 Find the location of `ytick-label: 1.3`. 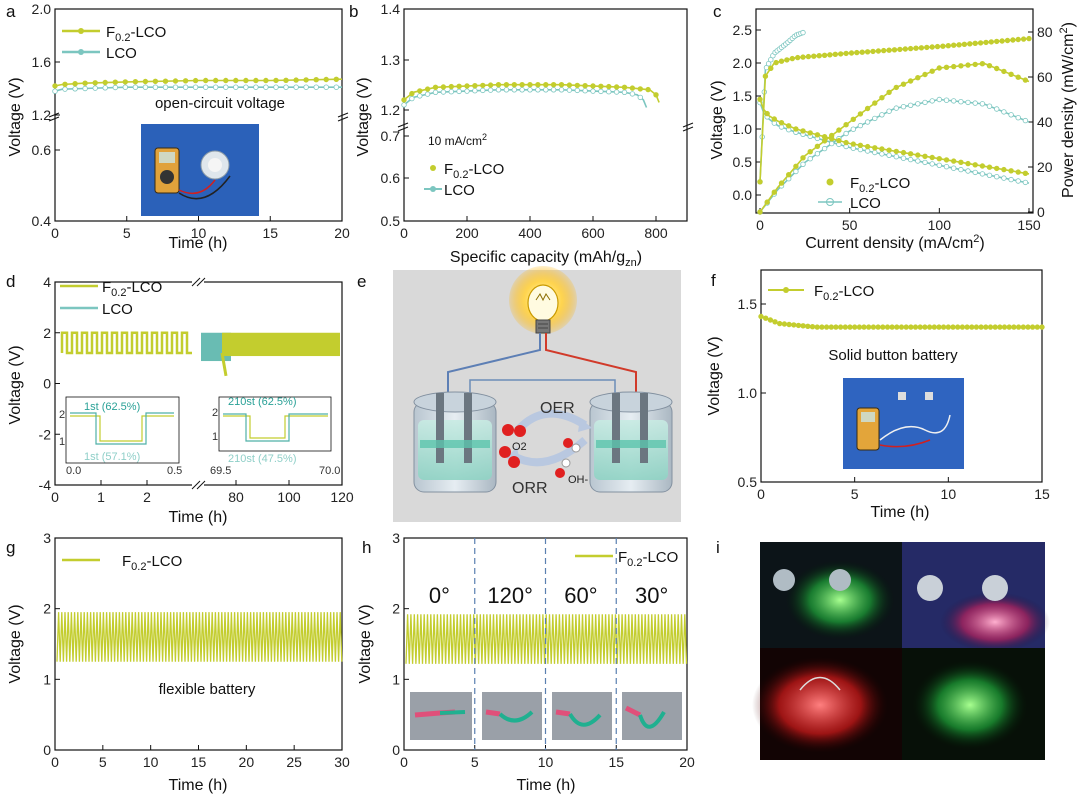

ytick-label: 1.3 is located at coordinates (391, 60).